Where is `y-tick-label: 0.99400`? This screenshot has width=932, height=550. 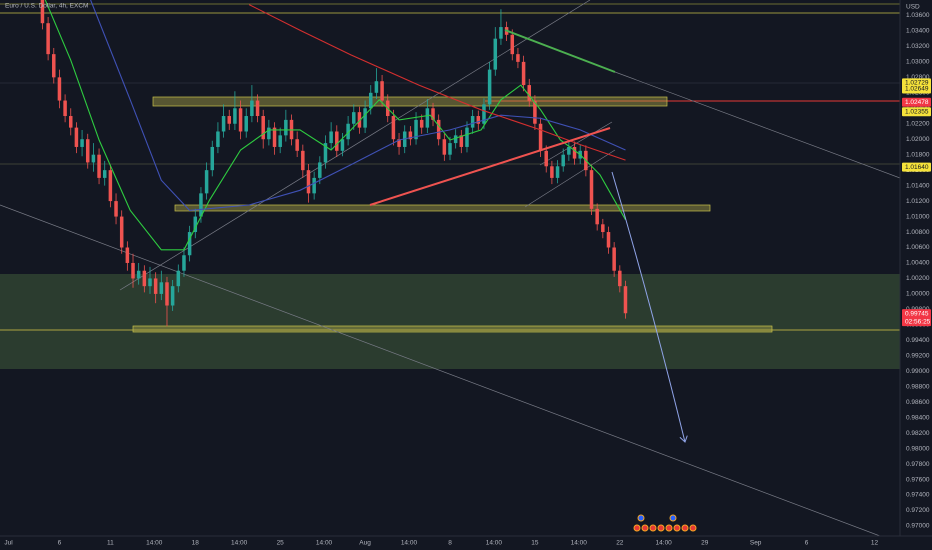 y-tick-label: 0.99400 is located at coordinates (918, 340).